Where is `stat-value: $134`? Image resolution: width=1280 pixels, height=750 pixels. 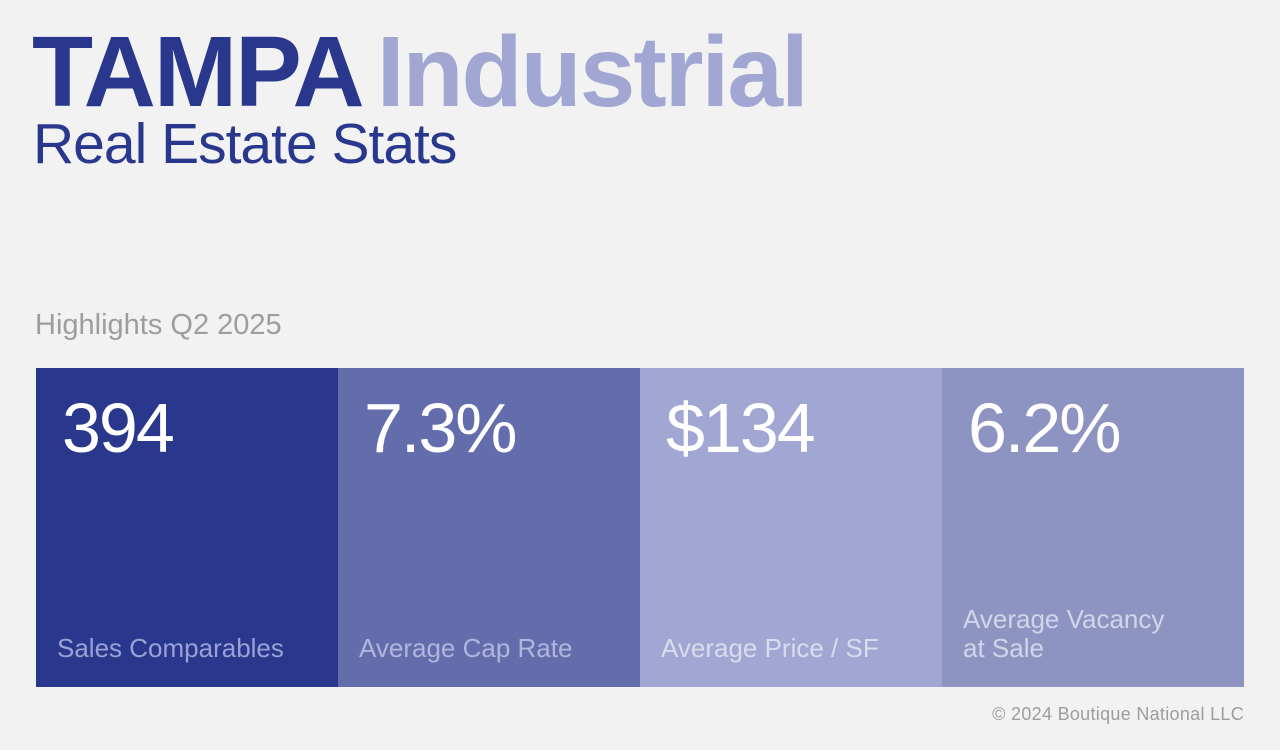 stat-value: $134 is located at coordinates (741, 428).